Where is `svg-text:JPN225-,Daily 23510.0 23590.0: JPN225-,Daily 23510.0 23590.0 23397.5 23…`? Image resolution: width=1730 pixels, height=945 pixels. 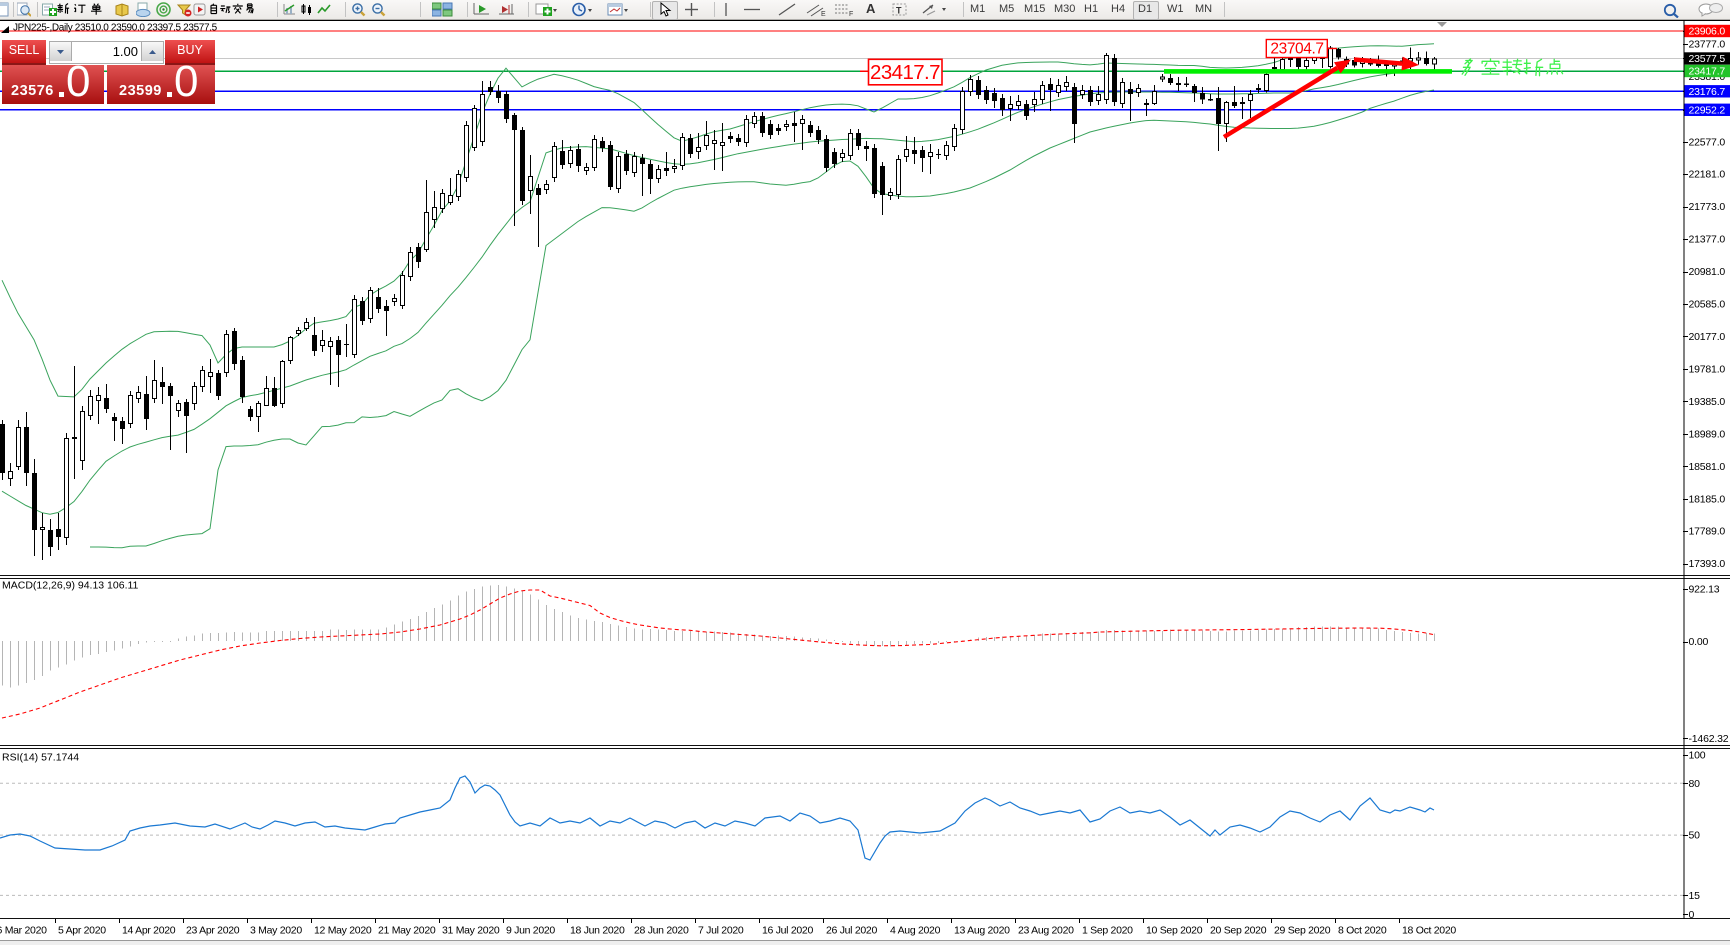 svg-text:JPN225-,Daily 23510.0 23590.0: JPN225-,Daily 23510.0 23590.0 23397.5 23… is located at coordinates (115, 28).